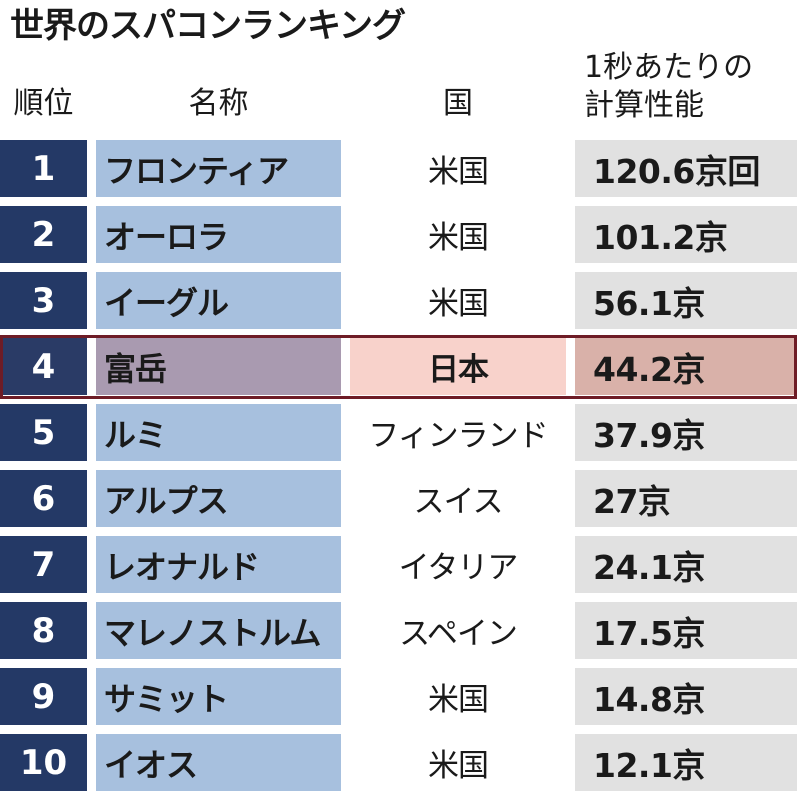 This screenshot has height=800, width=799. I want to click on country-cell: スペイン, so click(458, 630).